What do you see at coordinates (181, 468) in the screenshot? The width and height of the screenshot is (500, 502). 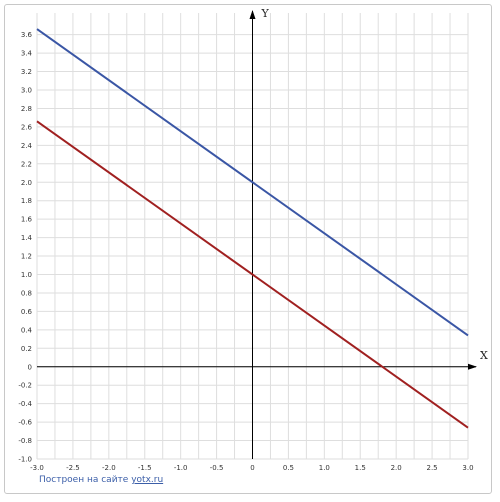 I see `x-tick-label: -1.0` at bounding box center [181, 468].